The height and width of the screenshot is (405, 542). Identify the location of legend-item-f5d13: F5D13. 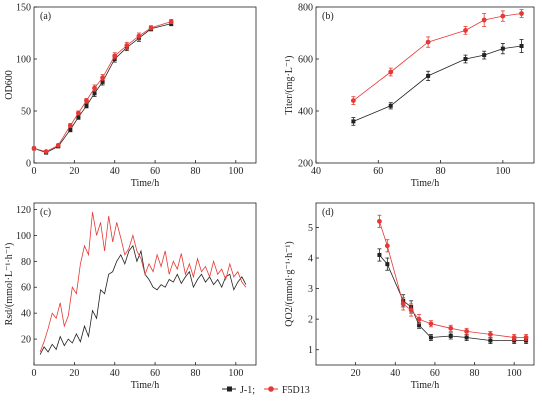
(287, 390).